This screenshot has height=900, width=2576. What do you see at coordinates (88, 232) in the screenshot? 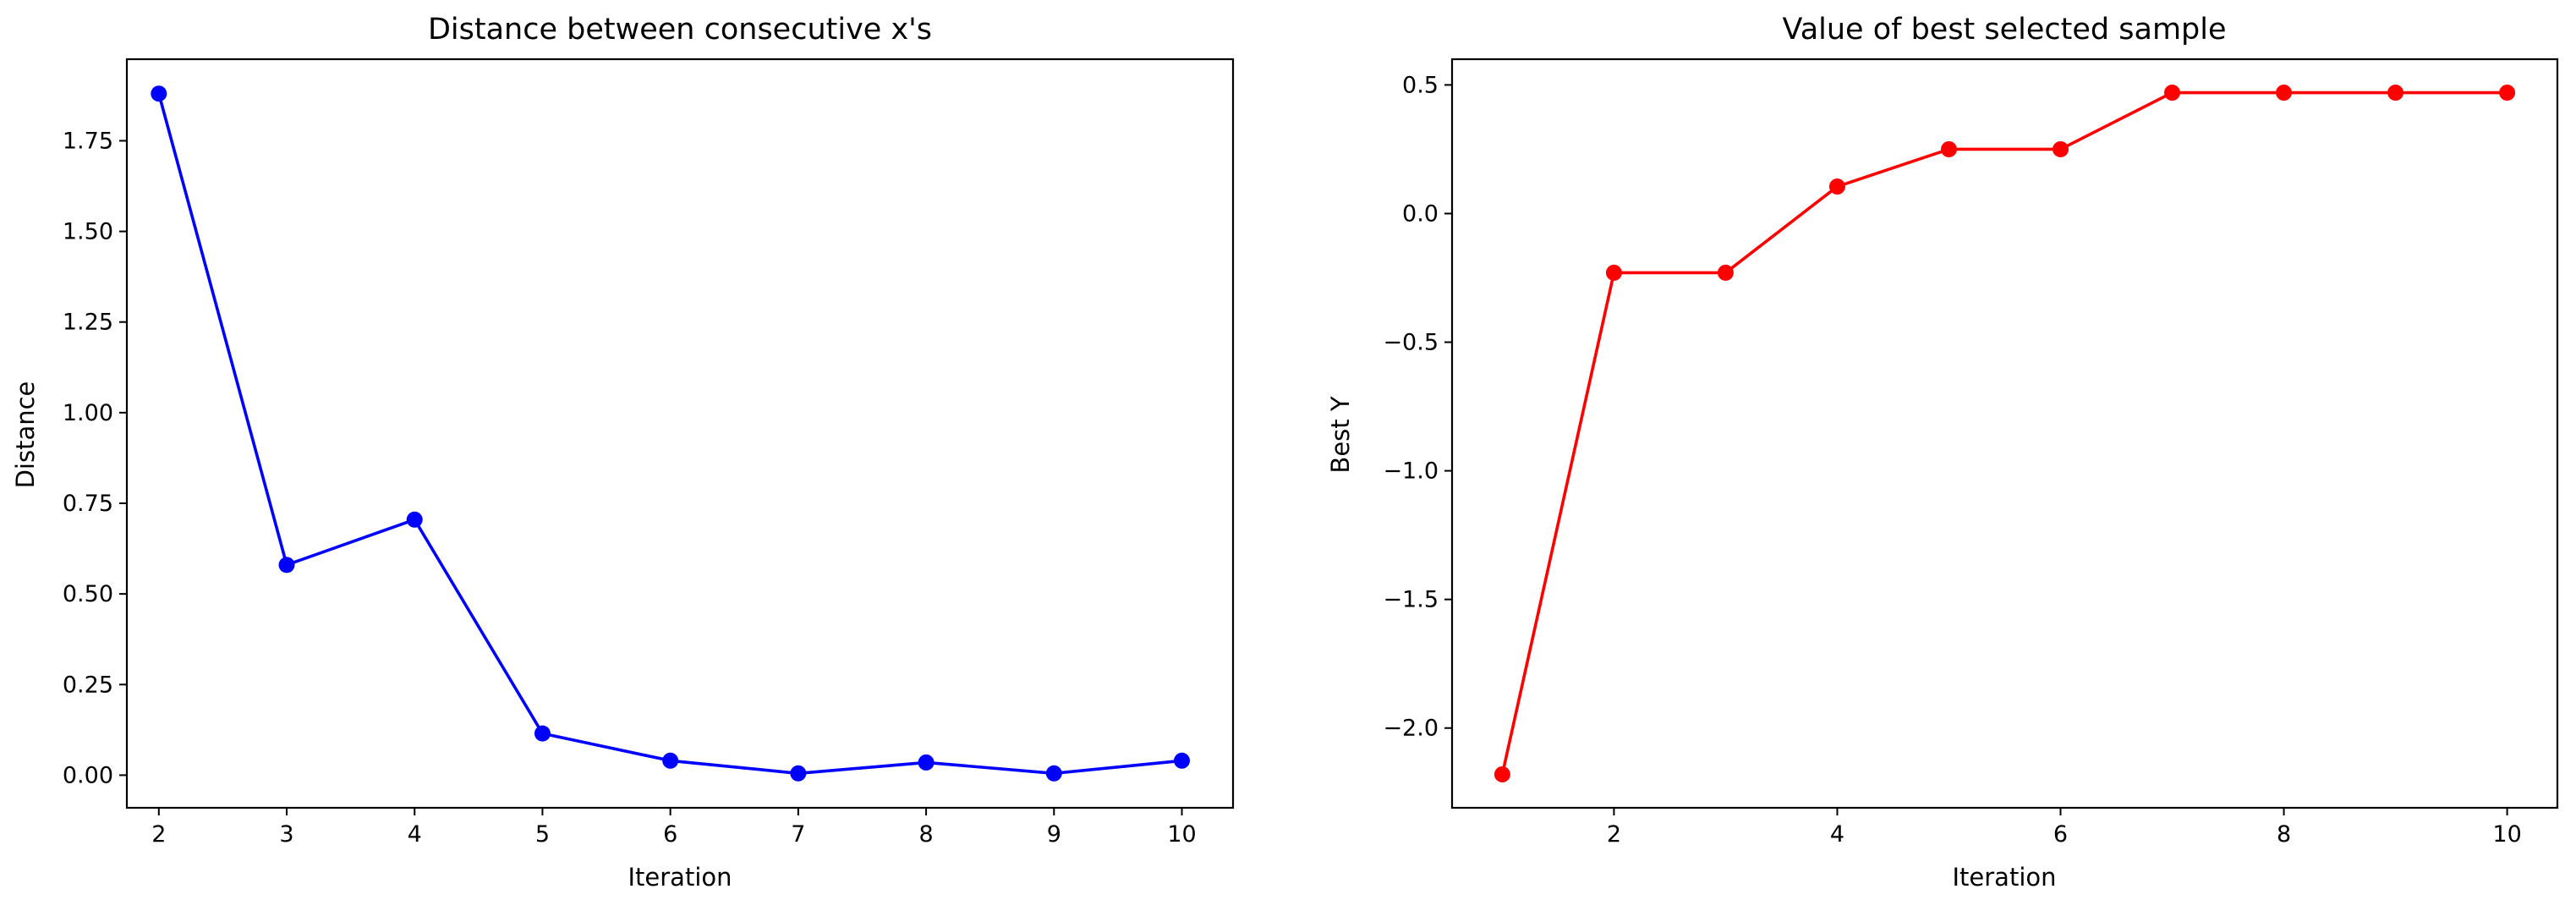
I see `y-tick-label: 1.50` at bounding box center [88, 232].